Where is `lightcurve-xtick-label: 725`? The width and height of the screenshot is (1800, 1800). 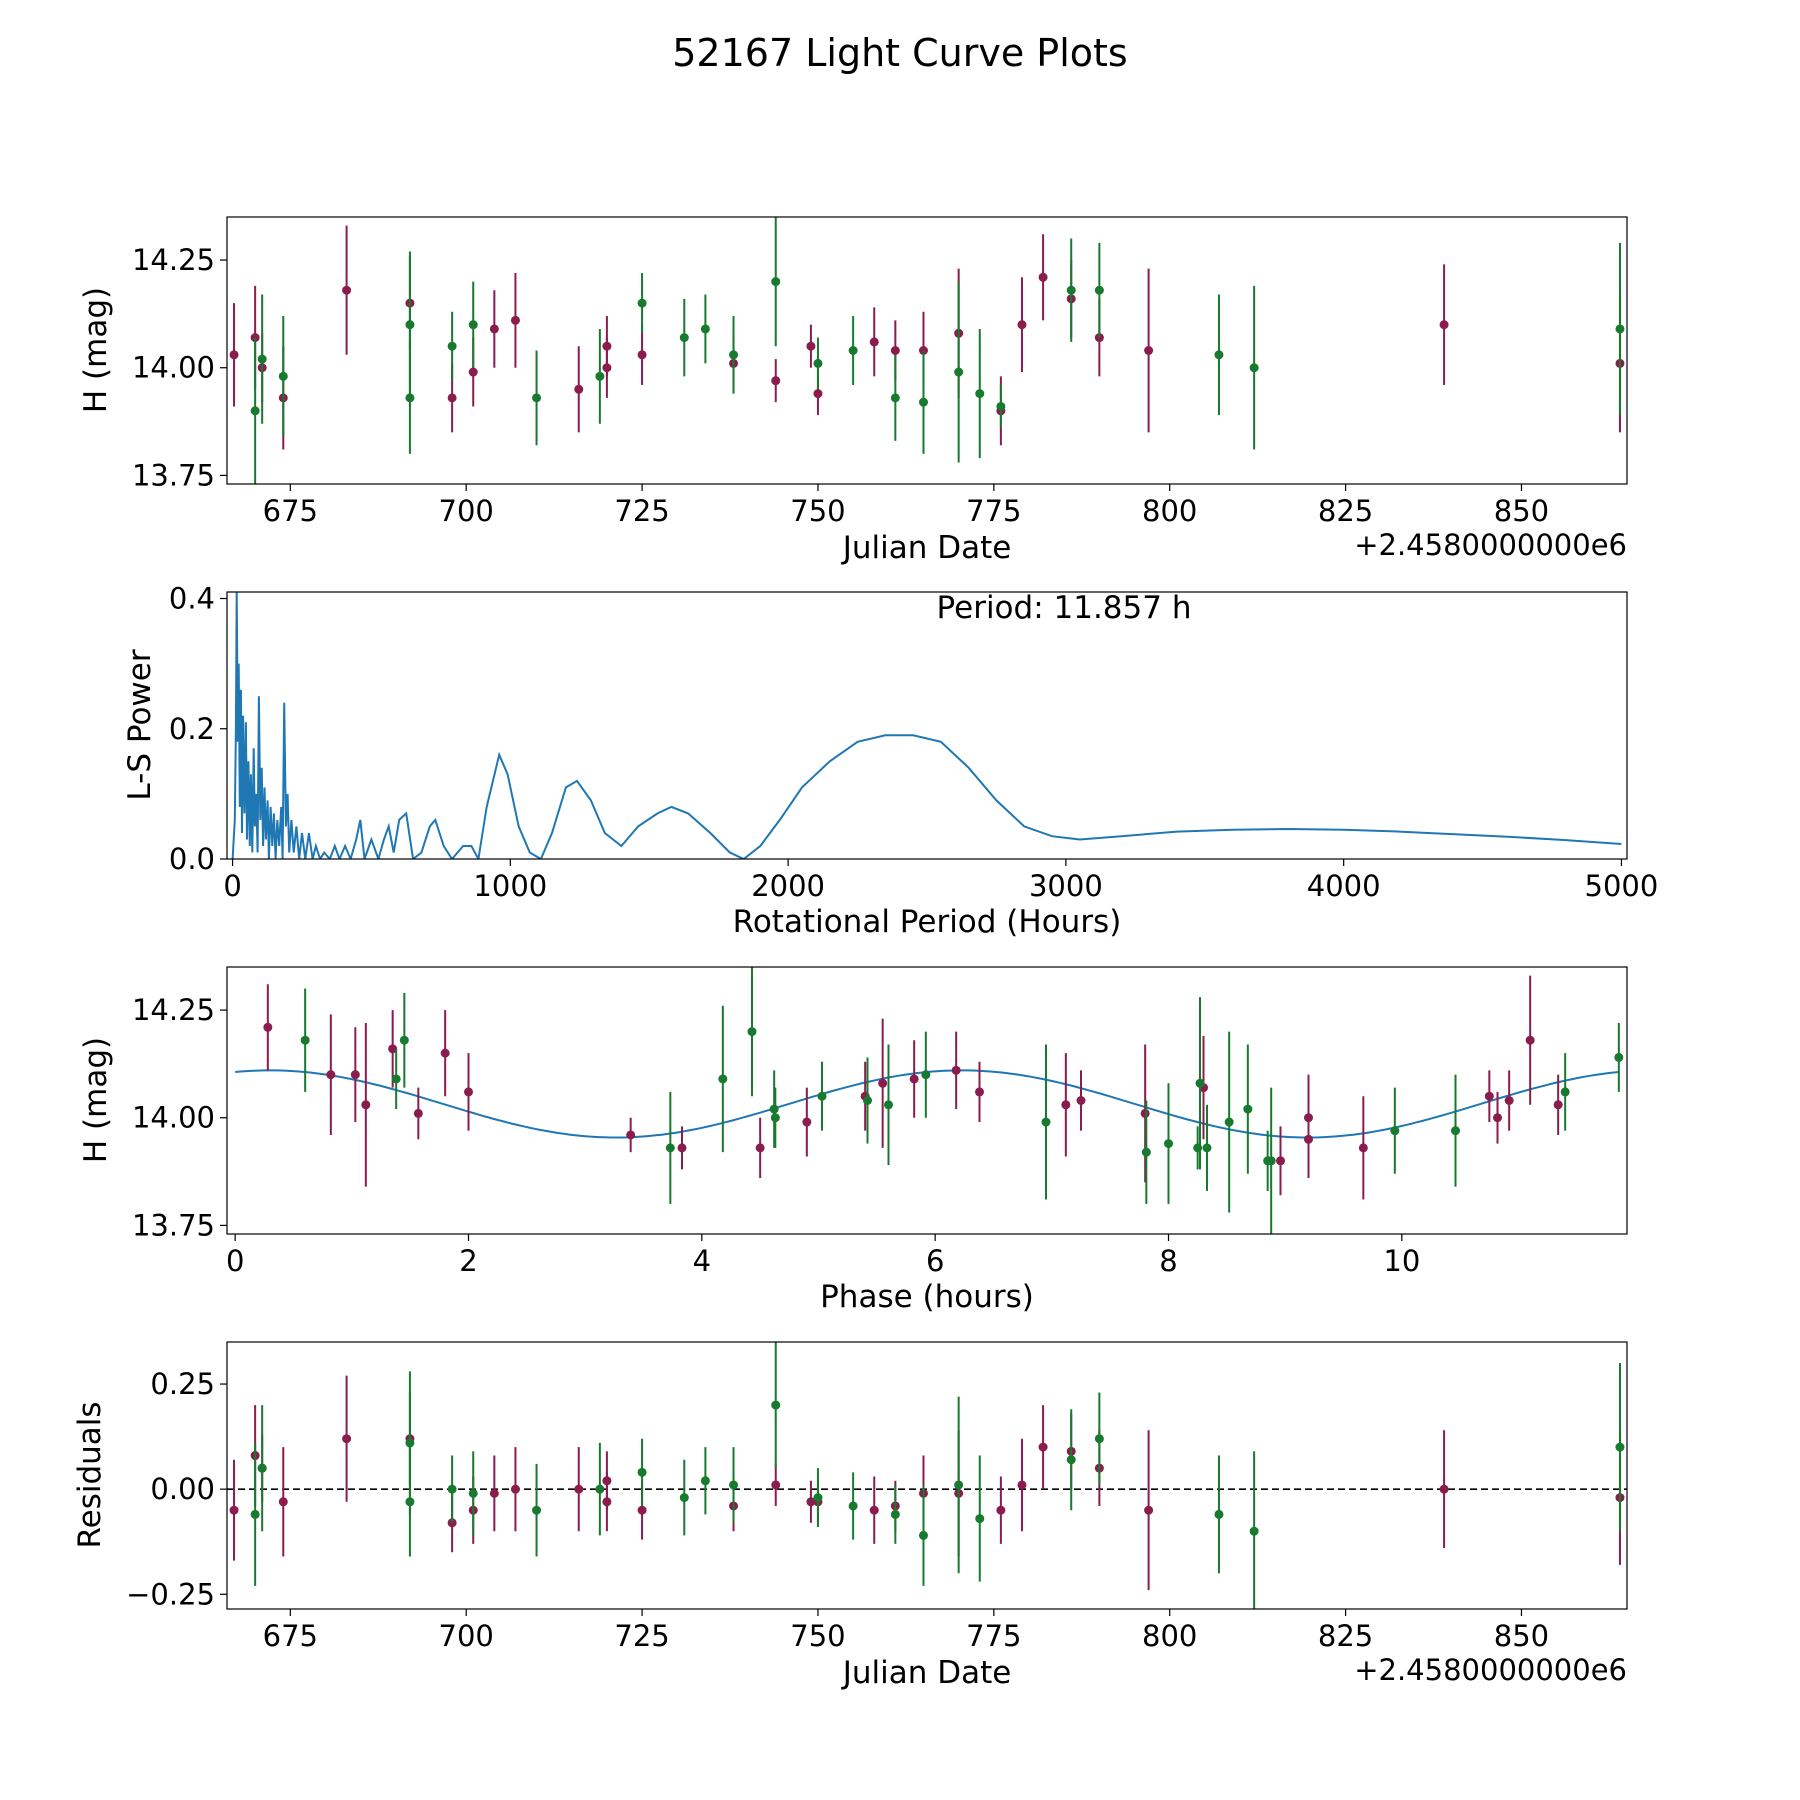
lightcurve-xtick-label: 725 is located at coordinates (641, 511).